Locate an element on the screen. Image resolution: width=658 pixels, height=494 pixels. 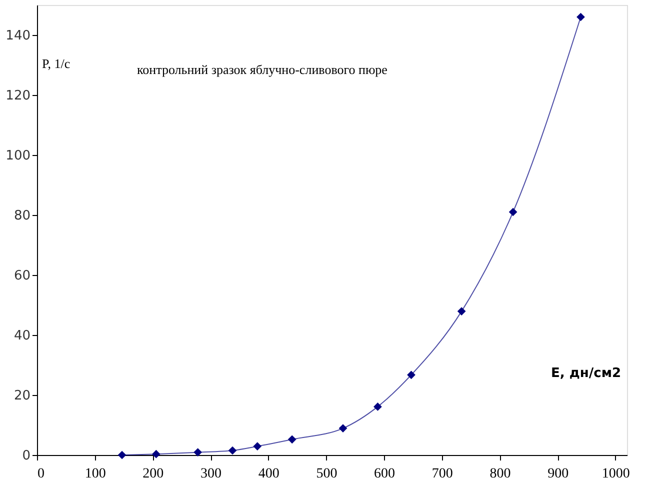
y-tick-label: 60 is located at coordinates (22, 276).